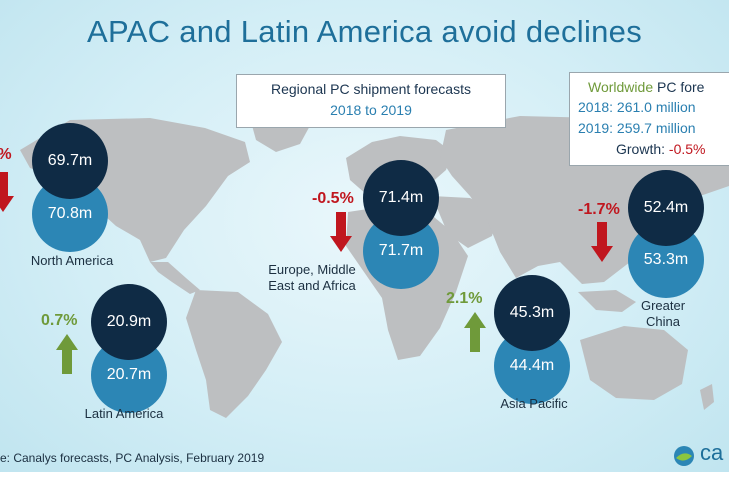  Describe the element at coordinates (333, 198) in the screenshot. I see `emea-growth: -0.5%` at that location.